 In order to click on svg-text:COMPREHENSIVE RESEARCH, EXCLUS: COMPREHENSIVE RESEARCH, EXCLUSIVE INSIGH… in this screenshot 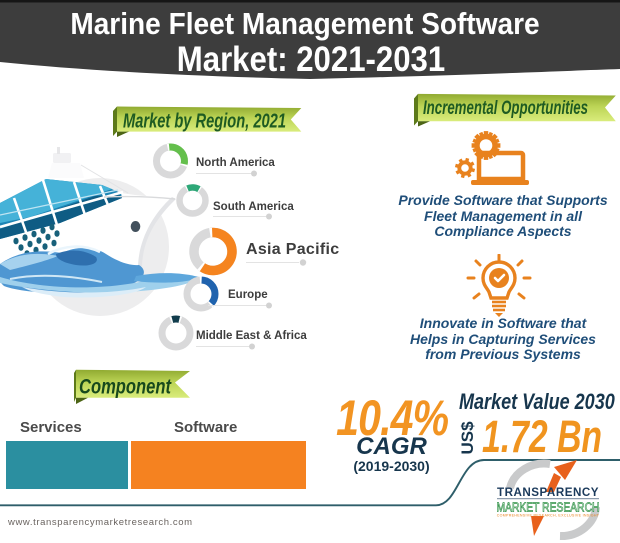, I will do `click(548, 516)`.